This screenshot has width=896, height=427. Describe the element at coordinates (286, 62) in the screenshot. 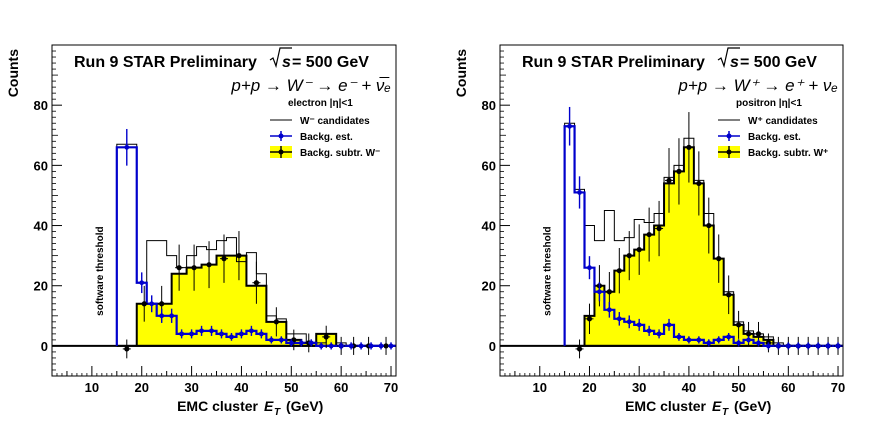

I see `sqrt-s: s` at that location.